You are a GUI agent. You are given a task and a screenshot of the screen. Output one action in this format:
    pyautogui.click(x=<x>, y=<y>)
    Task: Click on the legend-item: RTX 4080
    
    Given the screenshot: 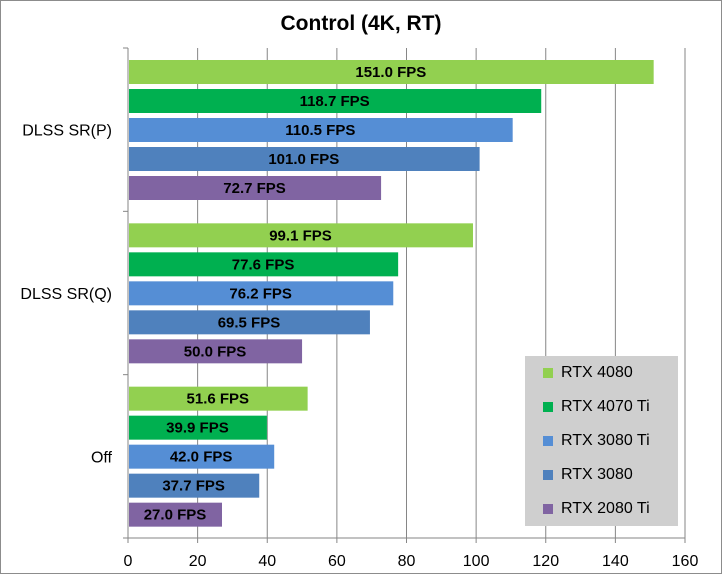 What is the action you would take?
    pyautogui.click(x=588, y=373)
    